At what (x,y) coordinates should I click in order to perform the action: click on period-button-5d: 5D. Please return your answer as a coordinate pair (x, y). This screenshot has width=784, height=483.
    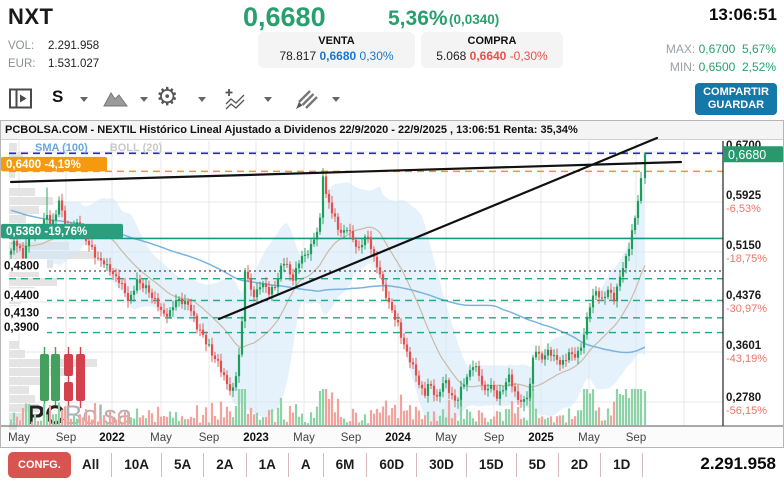
    Looking at the image, I should click on (537, 464).